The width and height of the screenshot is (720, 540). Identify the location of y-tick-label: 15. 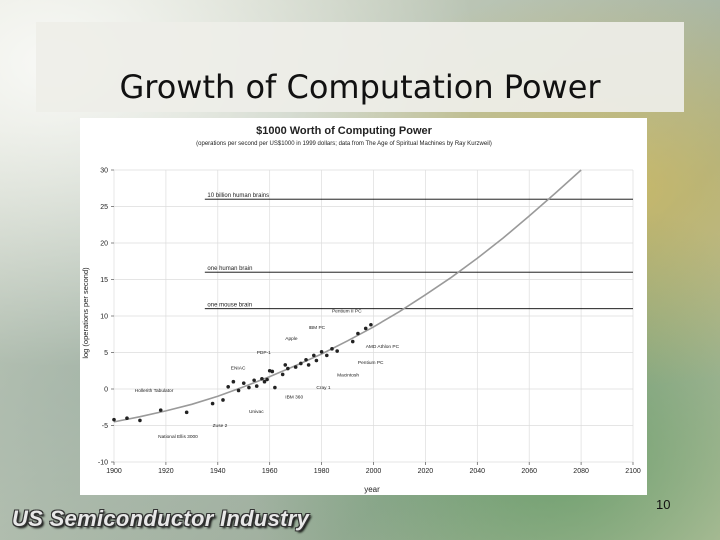
(104, 280).